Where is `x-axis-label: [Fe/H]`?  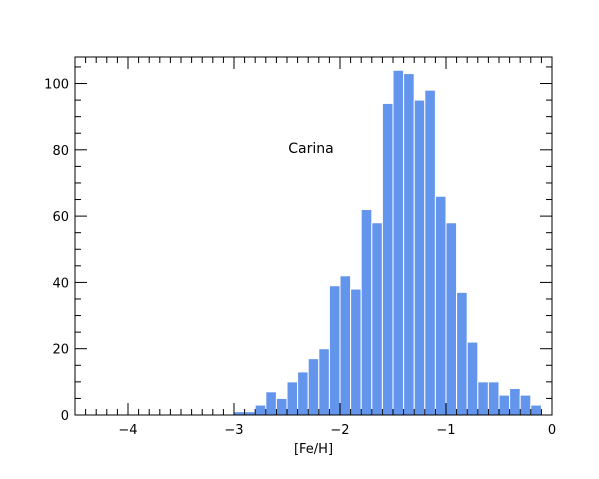 x-axis-label: [Fe/H] is located at coordinates (313, 449).